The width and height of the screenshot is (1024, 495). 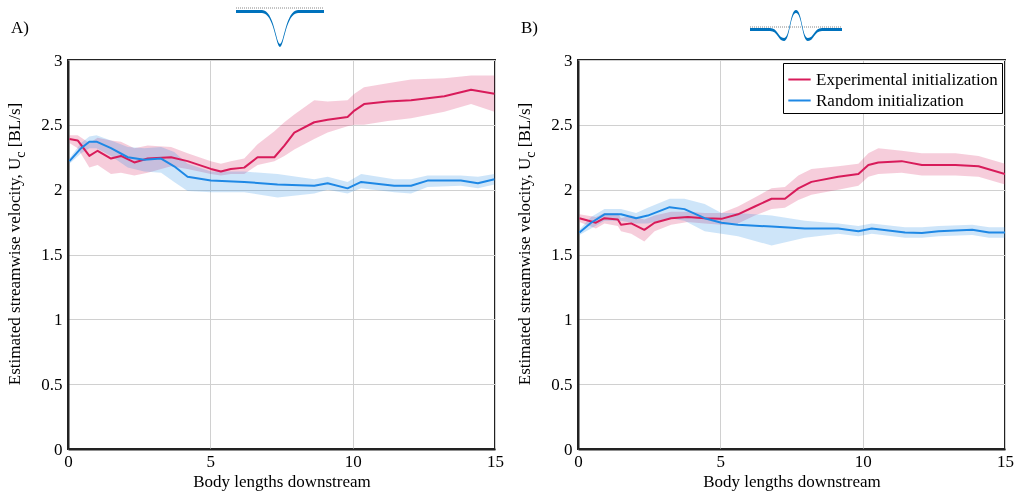 I want to click on chart-title: A), so click(x=20, y=27).